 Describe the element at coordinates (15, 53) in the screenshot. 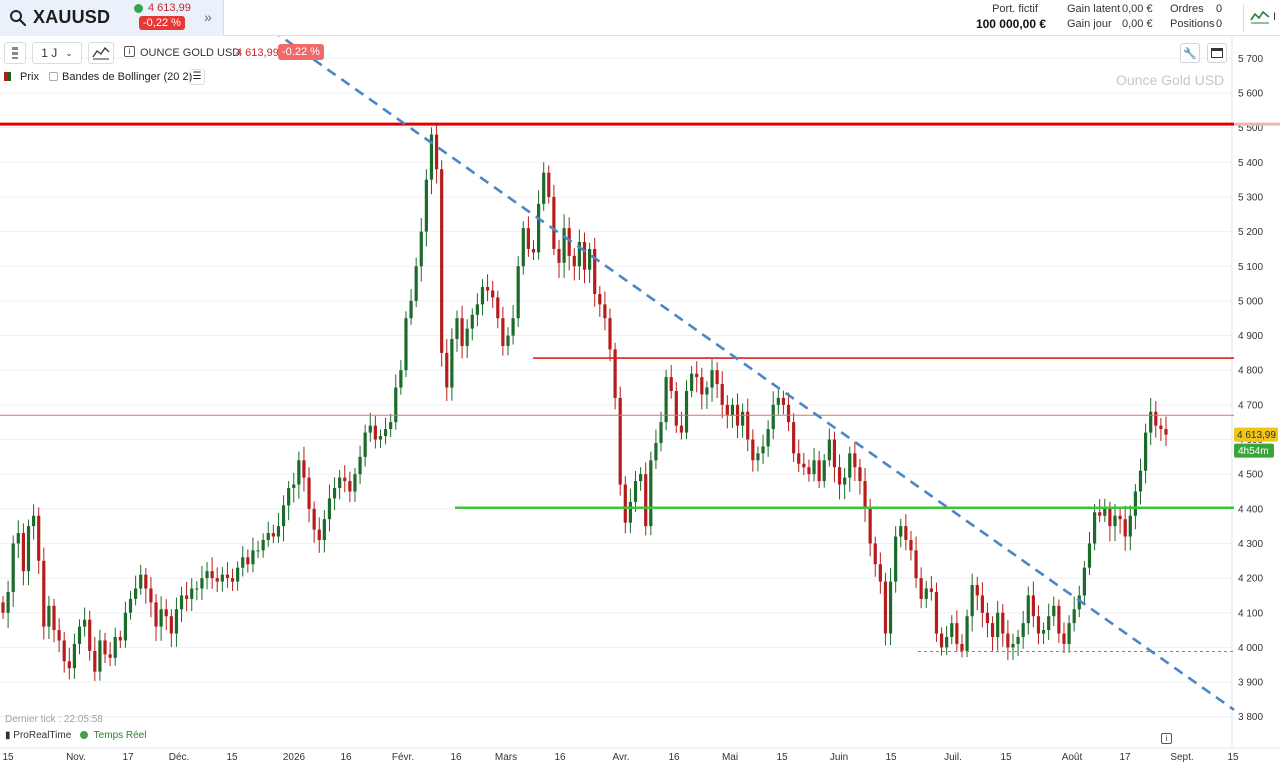

I see `drag-handle-icon` at that location.